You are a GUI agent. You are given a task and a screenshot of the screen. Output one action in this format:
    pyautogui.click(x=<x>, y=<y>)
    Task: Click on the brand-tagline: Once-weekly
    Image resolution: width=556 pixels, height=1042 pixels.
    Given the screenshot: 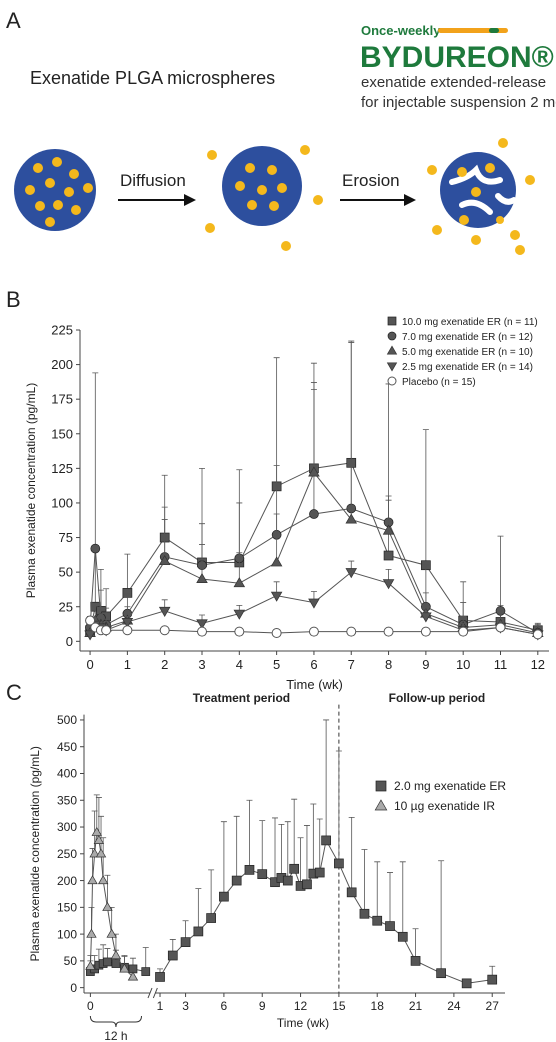 What is the action you would take?
    pyautogui.click(x=401, y=30)
    